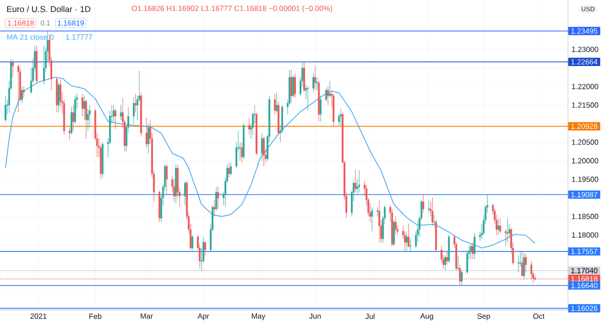 Image resolution: width=602 pixels, height=328 pixels. Describe the element at coordinates (48, 9) in the screenshot. I see `text: Euro / U.S. Dollar · 1D` at that location.